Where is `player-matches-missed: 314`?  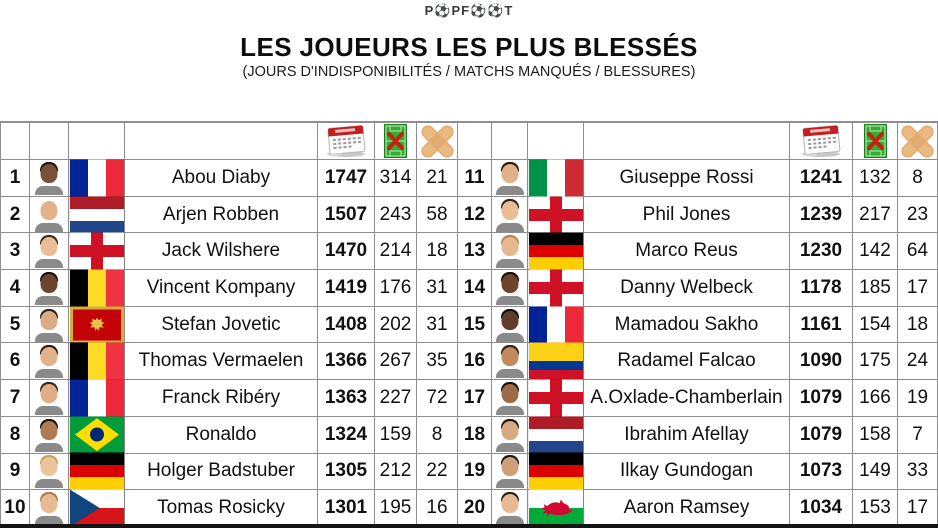
player-matches-missed: 314 is located at coordinates (396, 178).